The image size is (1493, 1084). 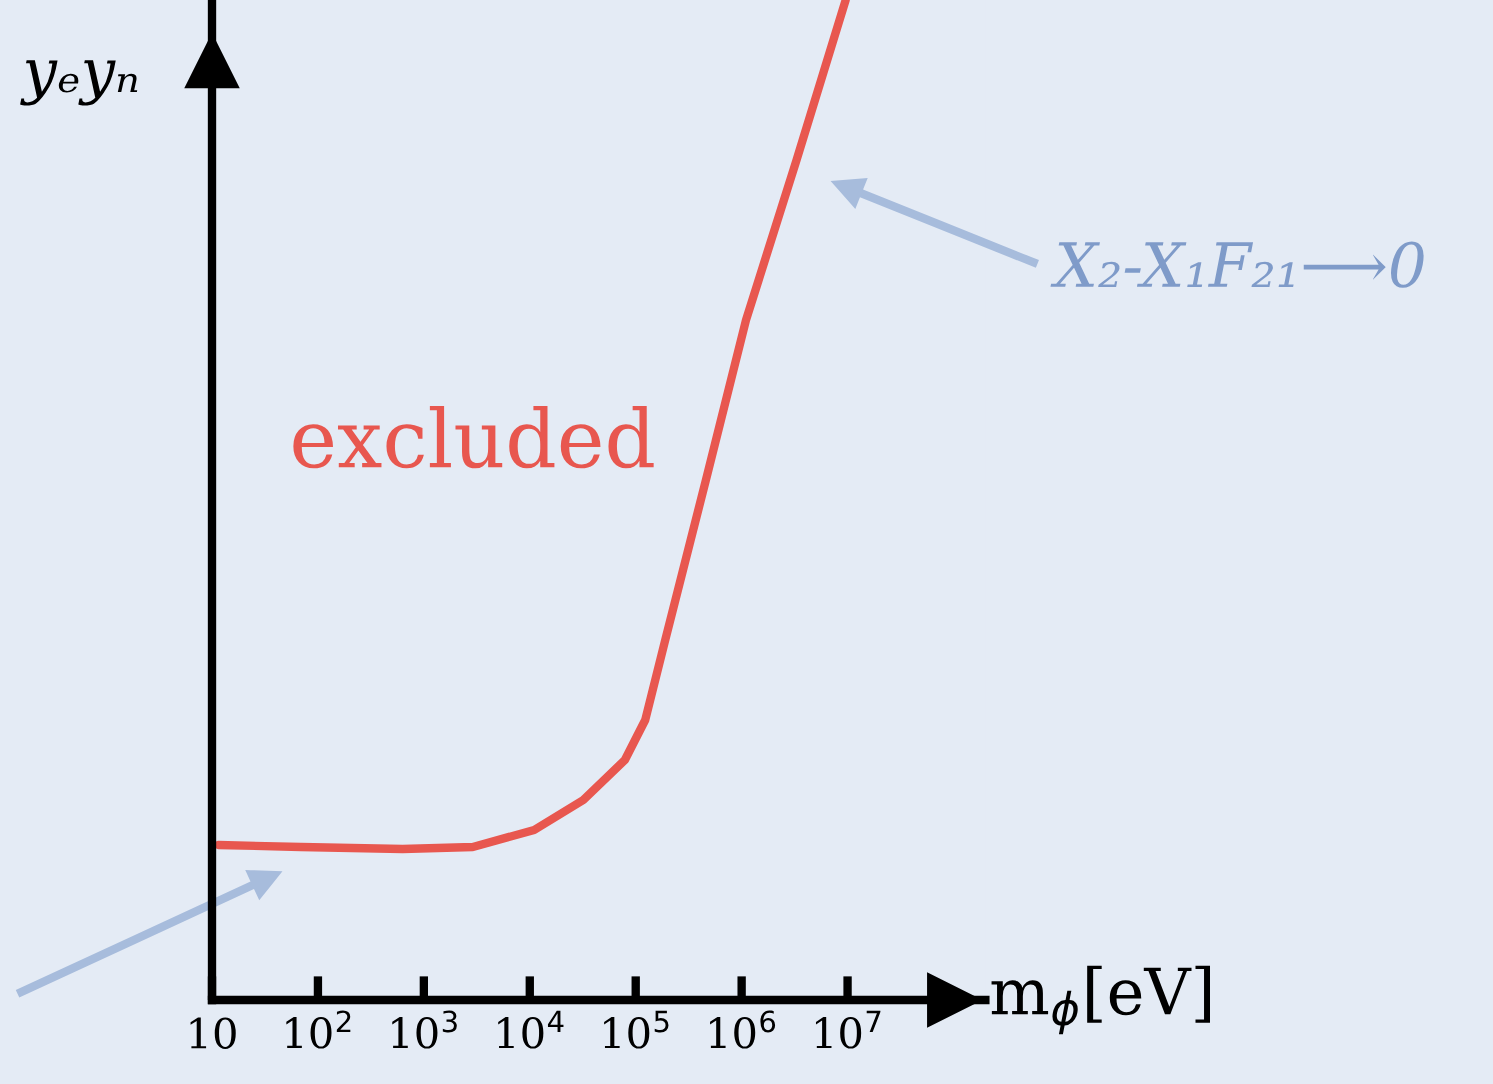 I want to click on x-tick-label: 10$^{4}$, so click(x=531, y=1029).